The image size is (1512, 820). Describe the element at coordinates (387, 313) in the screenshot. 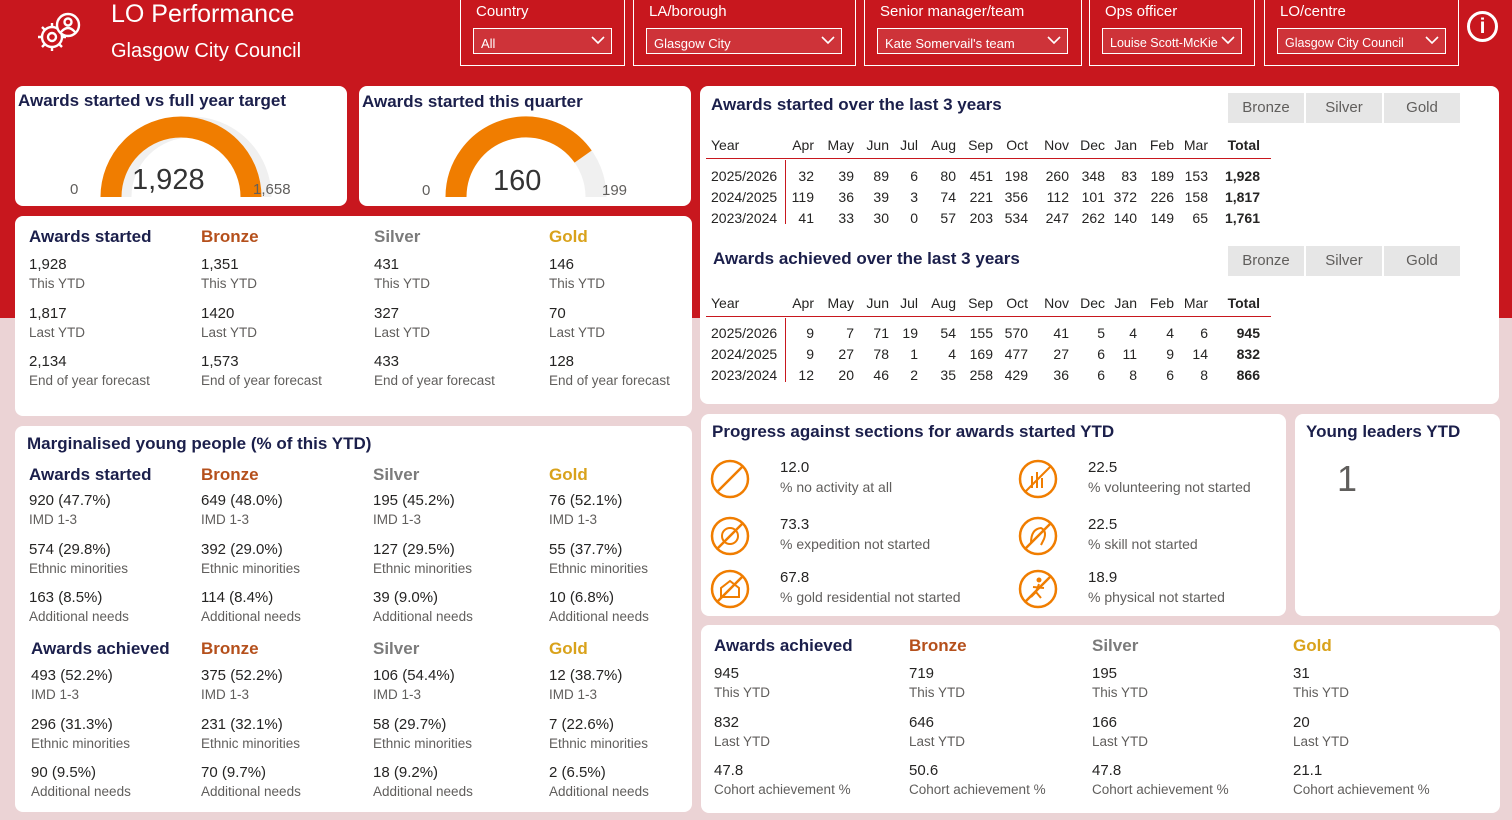

I see `stat-value: 327` at that location.